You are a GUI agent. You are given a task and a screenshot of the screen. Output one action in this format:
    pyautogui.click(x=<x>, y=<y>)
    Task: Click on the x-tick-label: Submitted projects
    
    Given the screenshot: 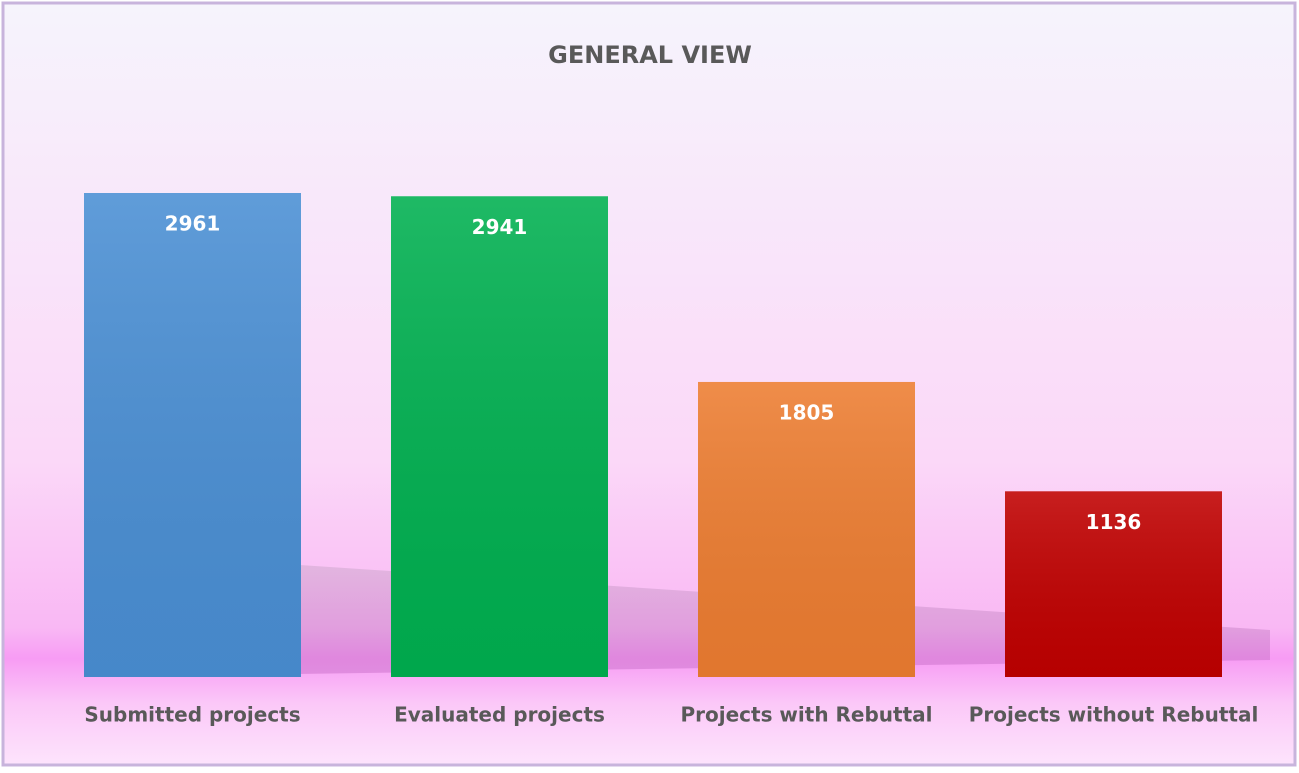 What is the action you would take?
    pyautogui.click(x=192, y=715)
    